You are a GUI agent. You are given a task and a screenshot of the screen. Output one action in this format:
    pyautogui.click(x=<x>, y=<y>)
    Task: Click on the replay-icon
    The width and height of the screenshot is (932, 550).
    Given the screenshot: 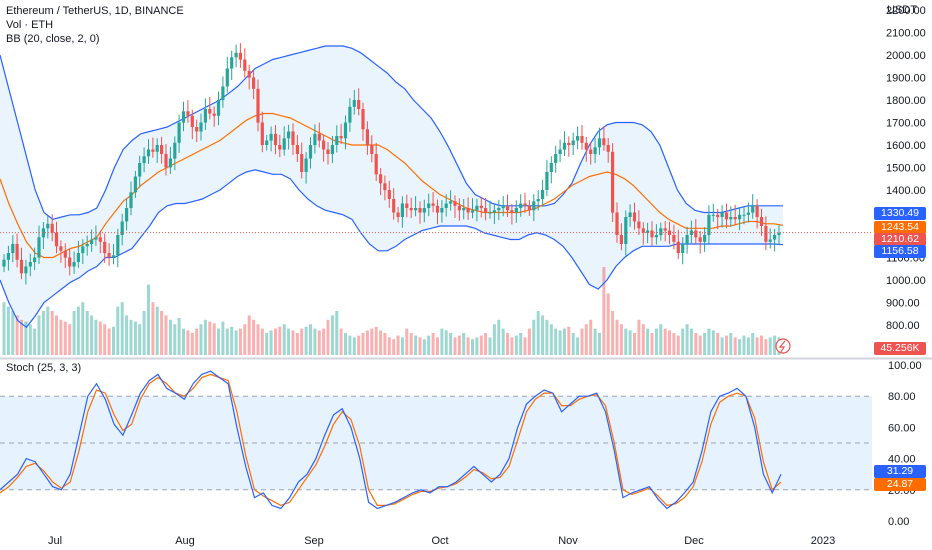 What is the action you would take?
    pyautogui.click(x=783, y=346)
    